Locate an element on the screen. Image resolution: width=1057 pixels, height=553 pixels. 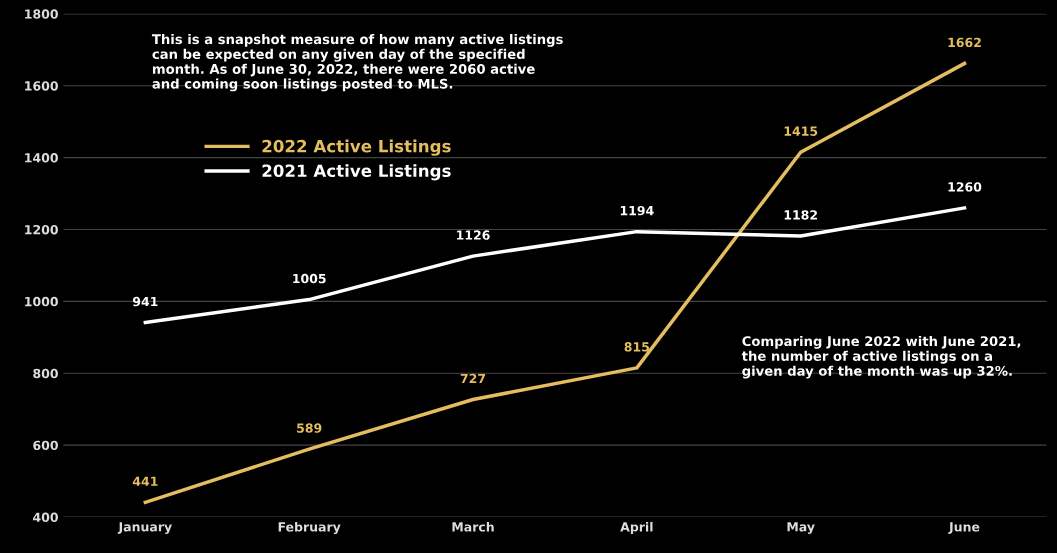
y-tick-label: 1200 is located at coordinates (41, 229).